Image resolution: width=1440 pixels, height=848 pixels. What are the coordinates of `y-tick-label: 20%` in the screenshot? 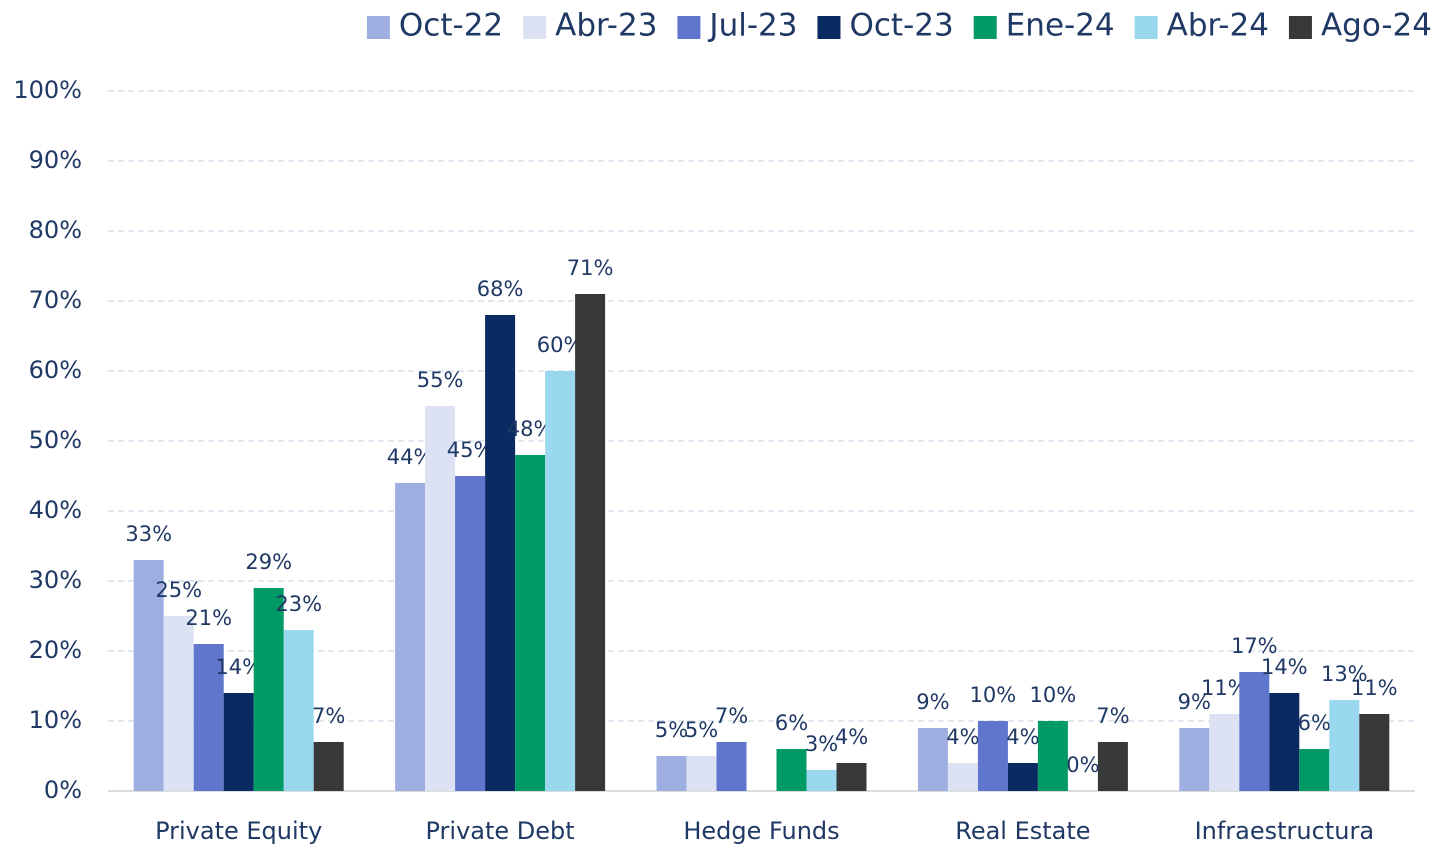 It's located at (55, 650).